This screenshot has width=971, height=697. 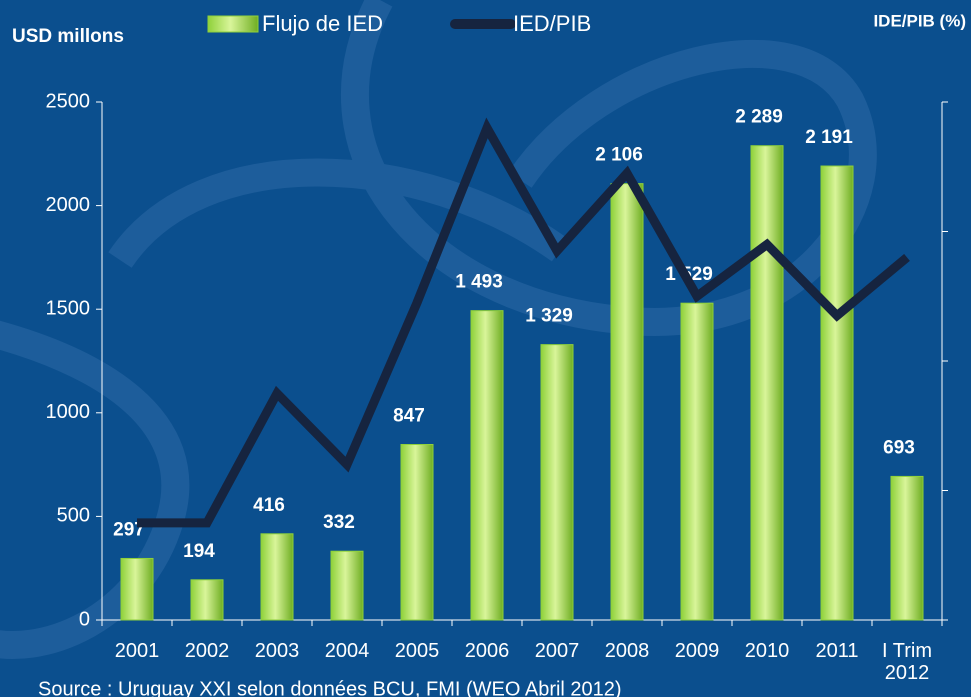 What do you see at coordinates (767, 651) in the screenshot?
I see `x-tick-label: 2010` at bounding box center [767, 651].